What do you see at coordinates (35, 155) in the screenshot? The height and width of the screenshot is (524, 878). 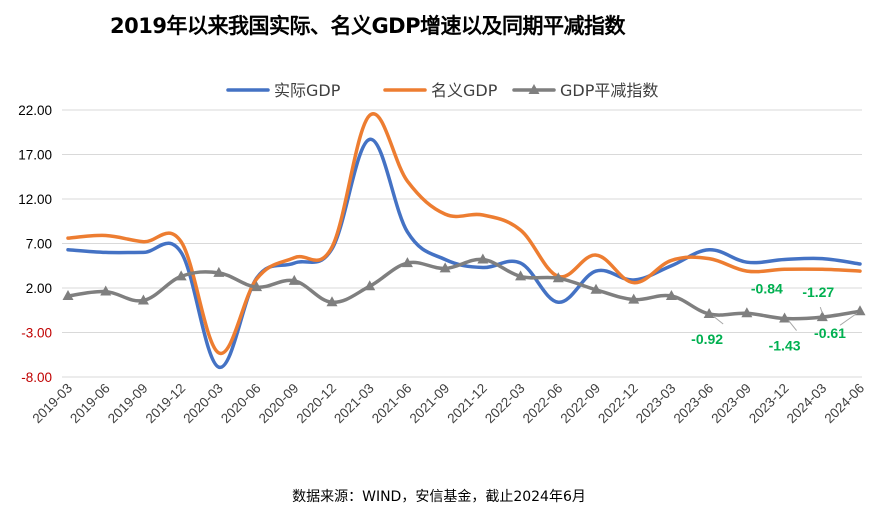 I see `y-tick-label: 17.00` at bounding box center [35, 155].